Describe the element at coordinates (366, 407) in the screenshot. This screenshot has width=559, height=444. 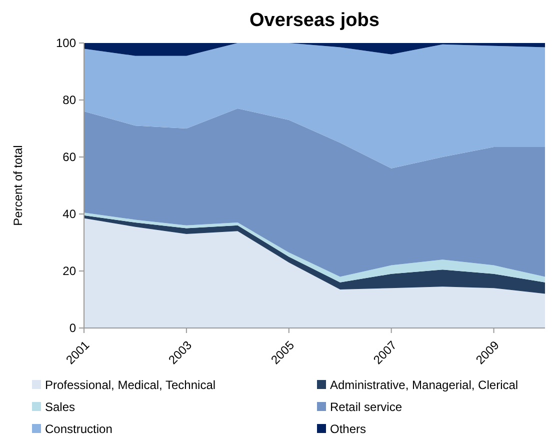
I see `legend-label: Retail service` at that location.